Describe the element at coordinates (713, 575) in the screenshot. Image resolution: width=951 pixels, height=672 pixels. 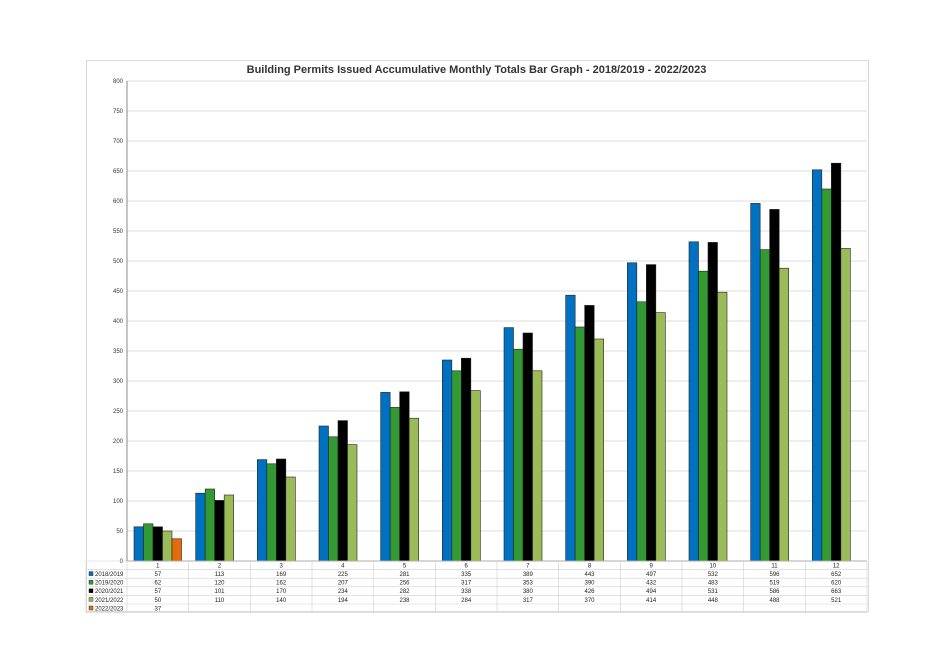
I see `data-label: 532` at that location.